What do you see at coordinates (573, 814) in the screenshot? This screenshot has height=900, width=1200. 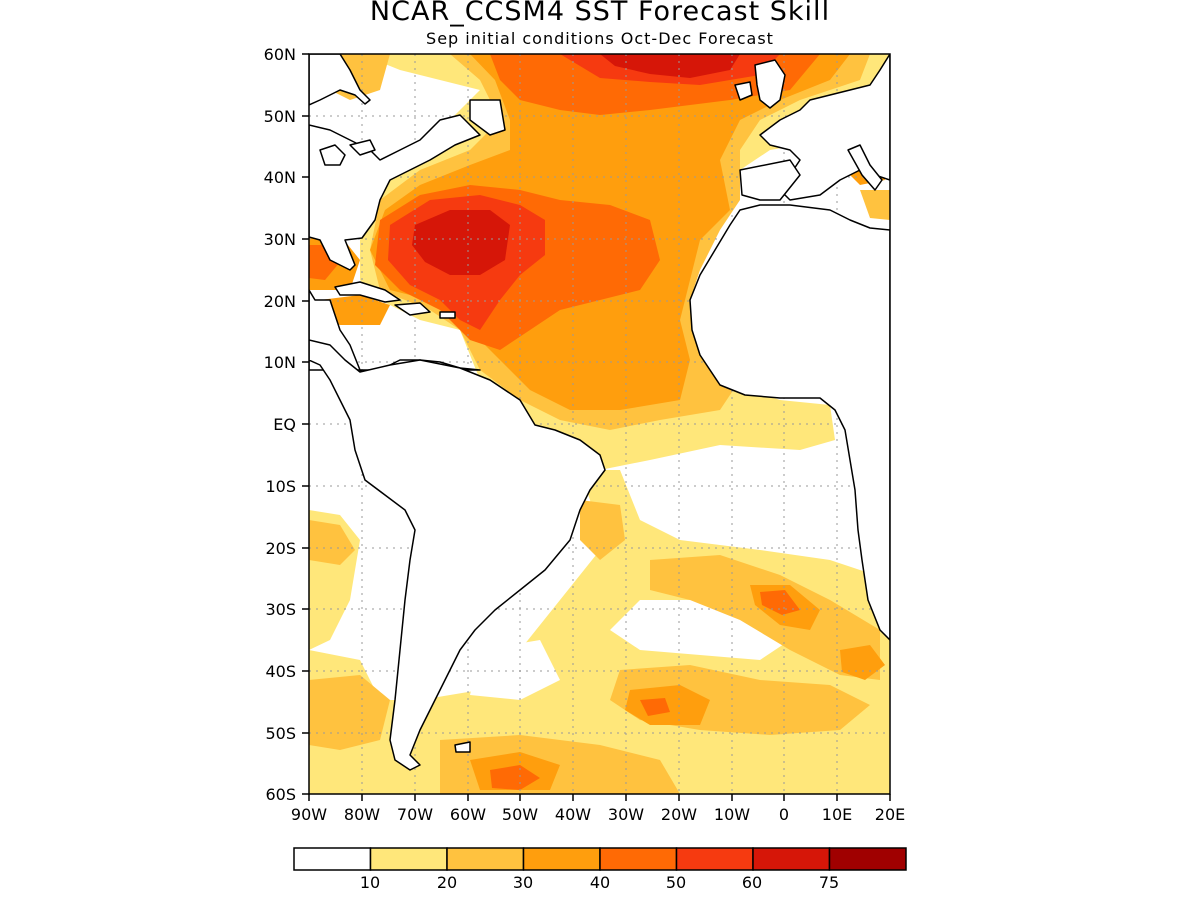 I see `lon-label: 40W` at bounding box center [573, 814].